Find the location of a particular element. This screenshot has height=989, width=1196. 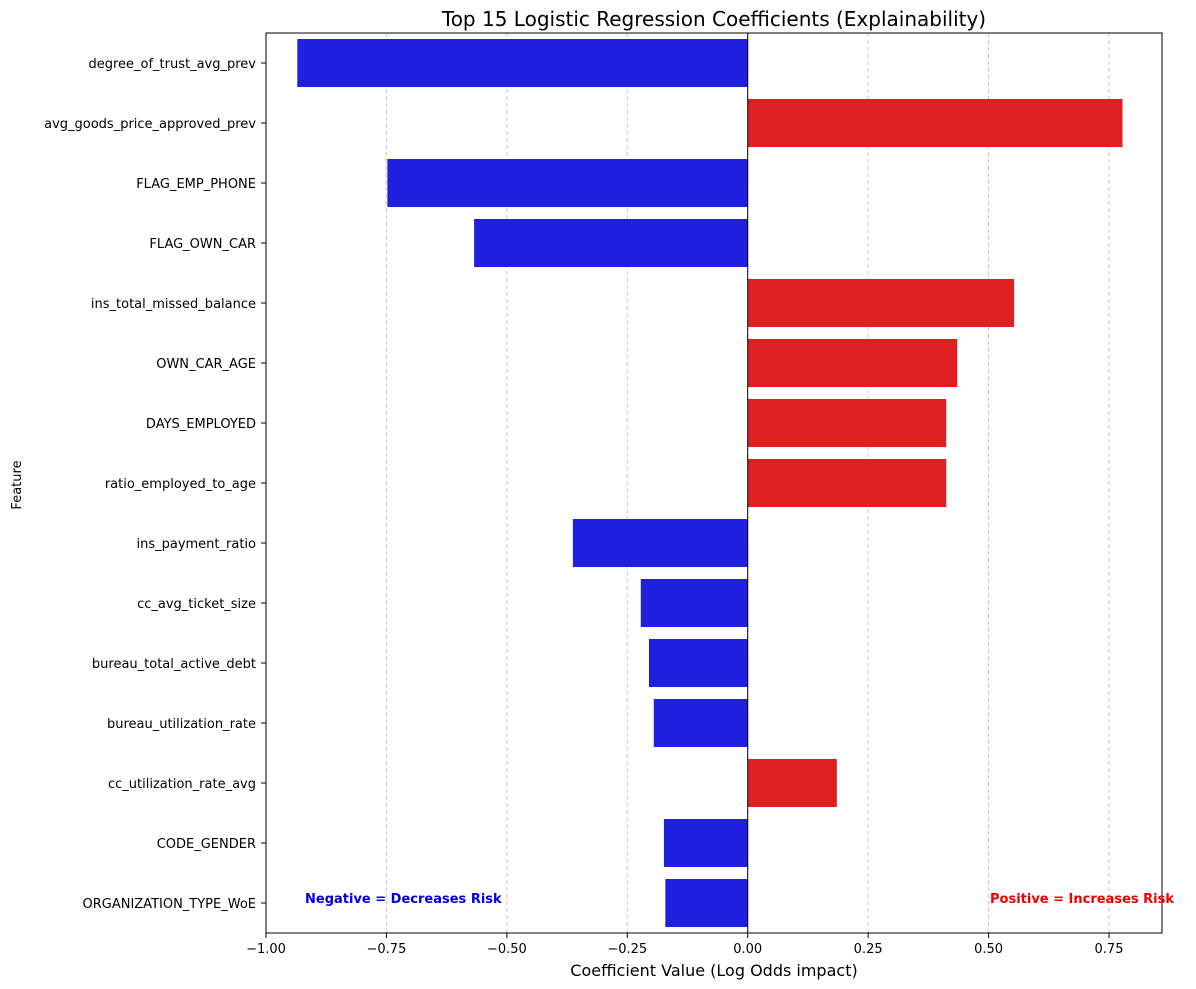

x-tick-label: 0.50 is located at coordinates (988, 949).